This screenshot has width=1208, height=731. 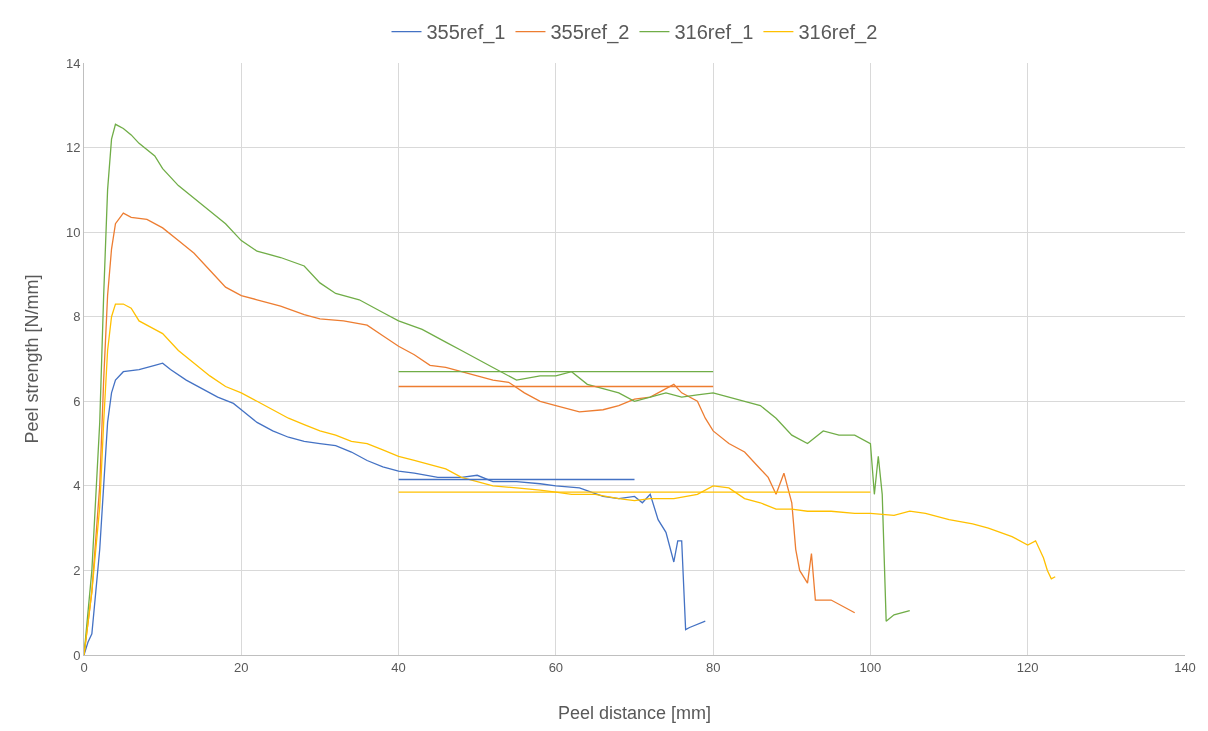 I want to click on y-tick-label: 12, so click(x=73, y=148).